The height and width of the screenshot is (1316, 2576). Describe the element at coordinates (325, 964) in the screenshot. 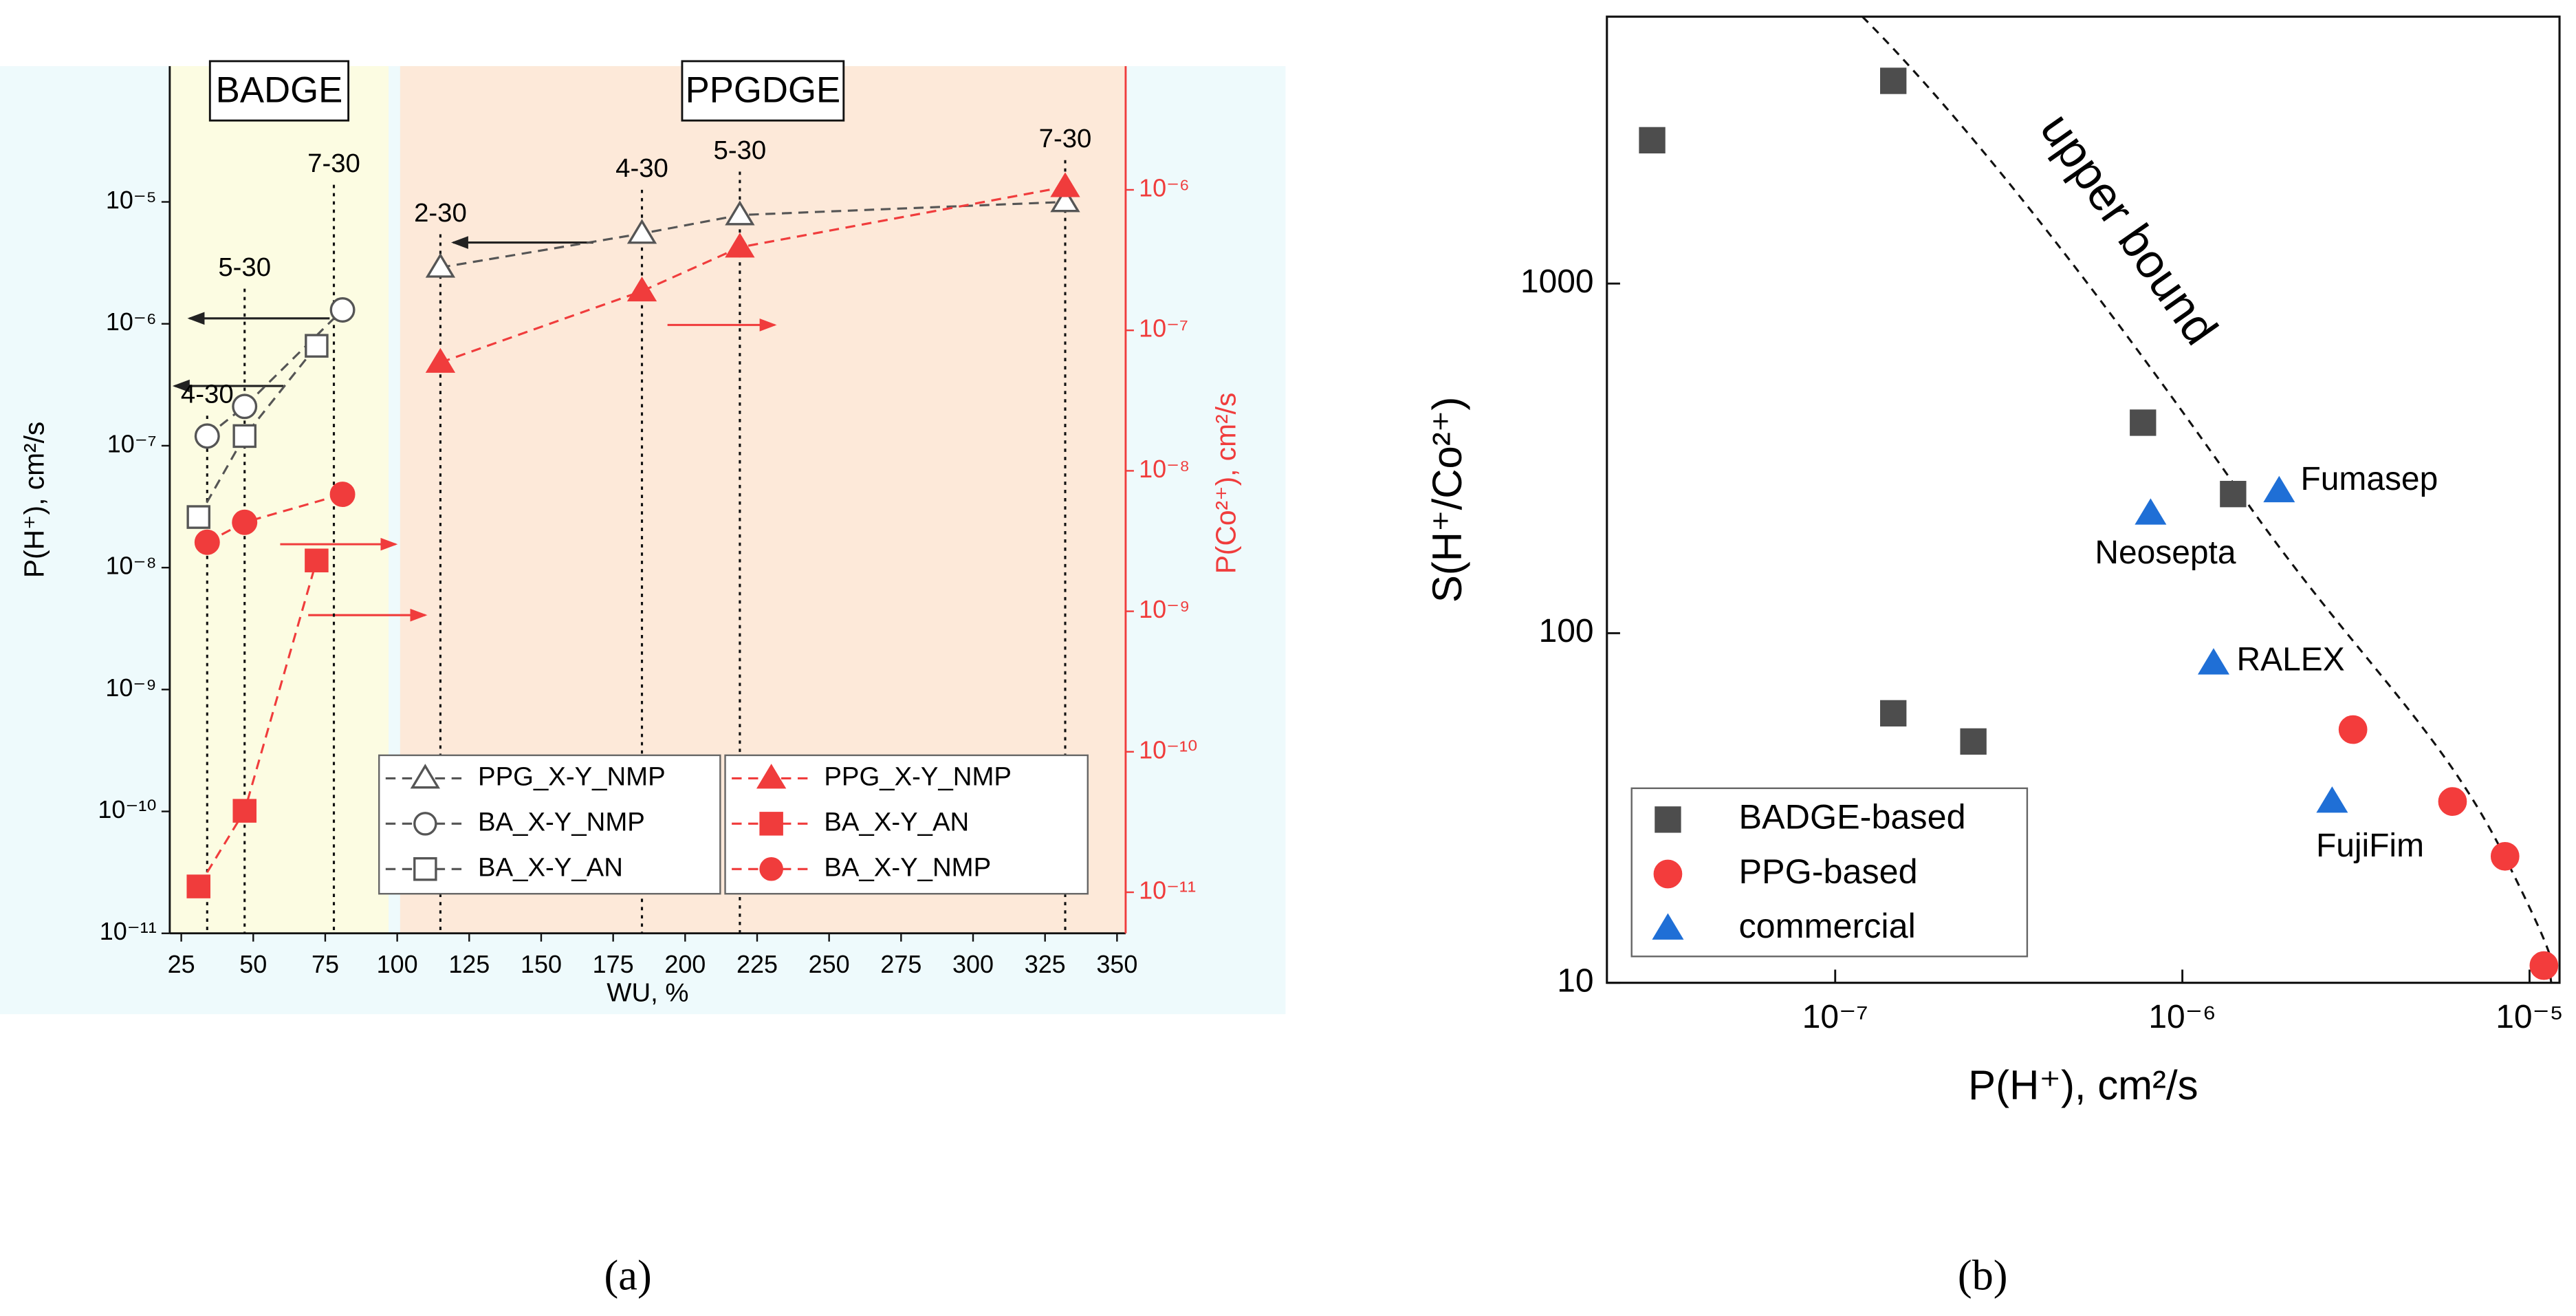

I see `x-tick-label: 75` at that location.